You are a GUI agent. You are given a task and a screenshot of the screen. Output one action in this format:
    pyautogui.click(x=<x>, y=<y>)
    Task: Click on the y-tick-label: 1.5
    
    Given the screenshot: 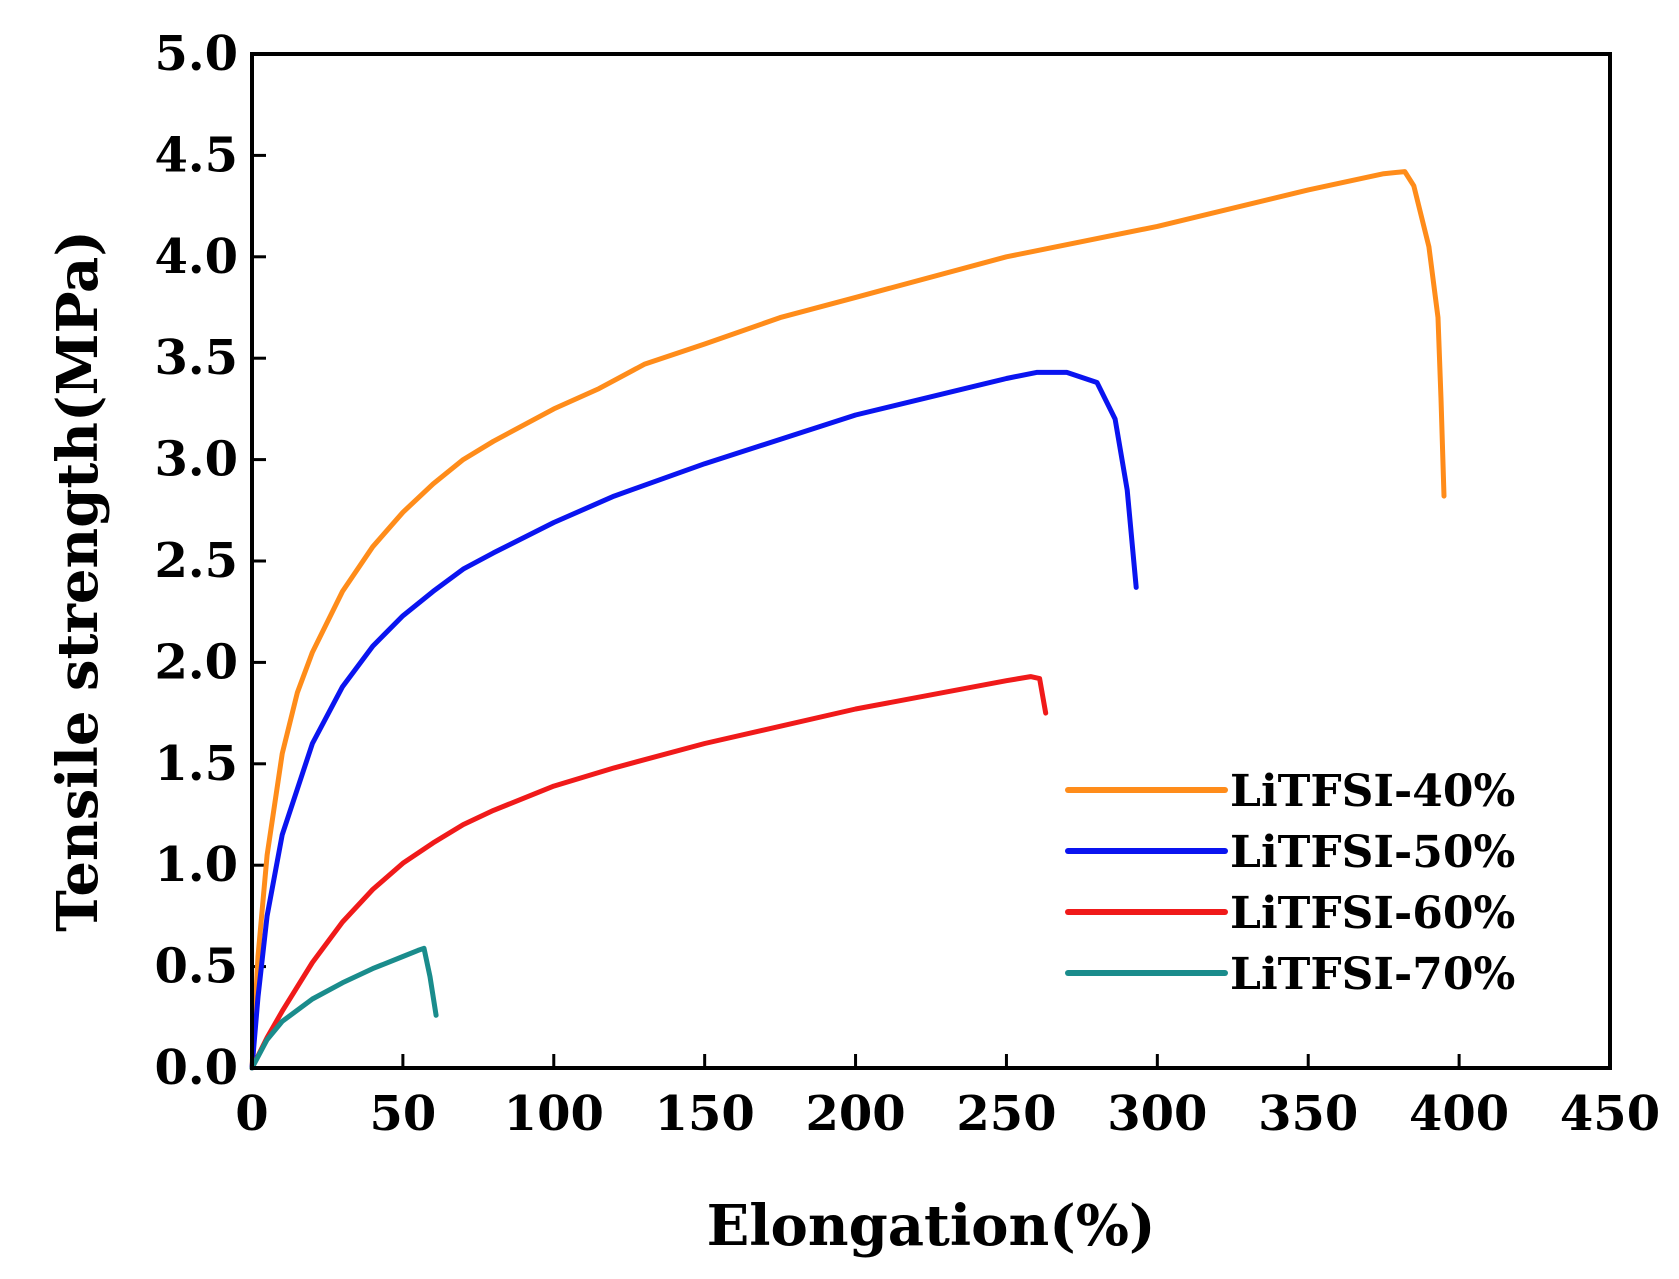 What is the action you would take?
    pyautogui.click(x=196, y=764)
    